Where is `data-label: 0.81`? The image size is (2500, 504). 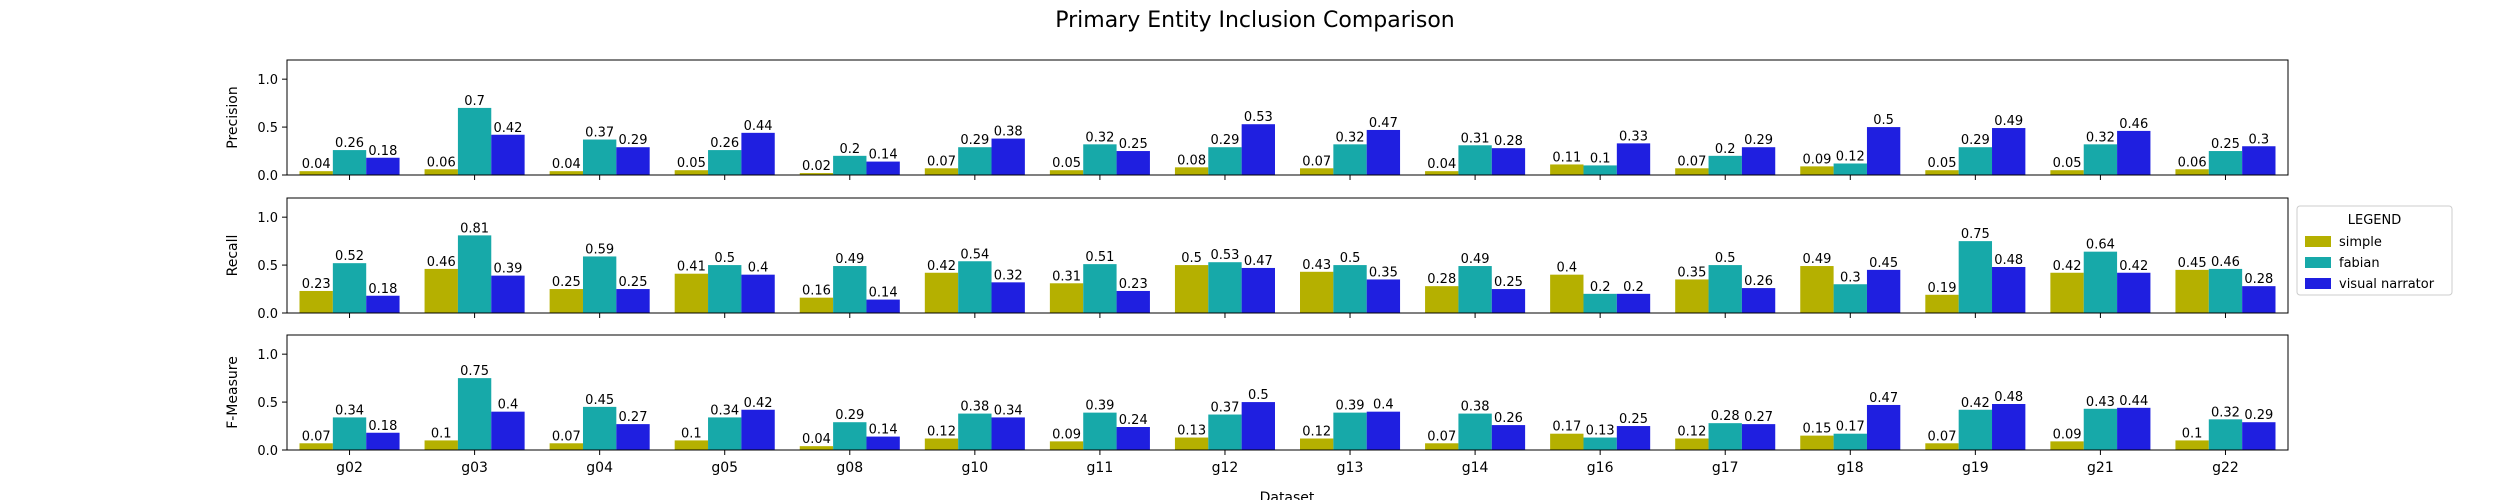
data-label: 0.81 is located at coordinates (474, 228).